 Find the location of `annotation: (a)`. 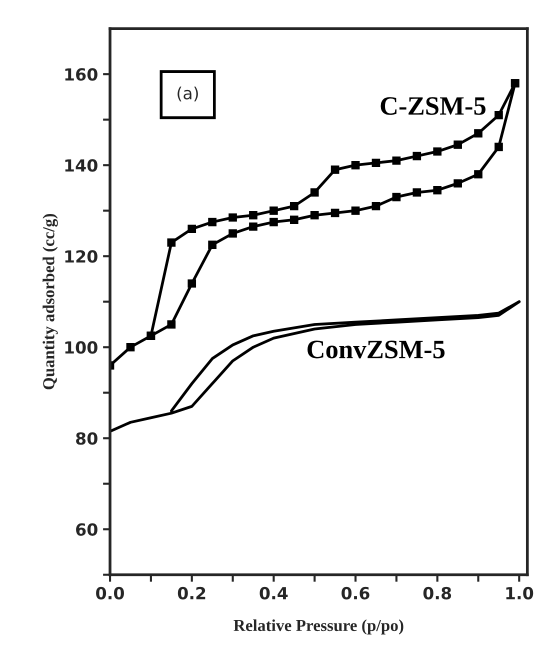

annotation: (a) is located at coordinates (188, 94).